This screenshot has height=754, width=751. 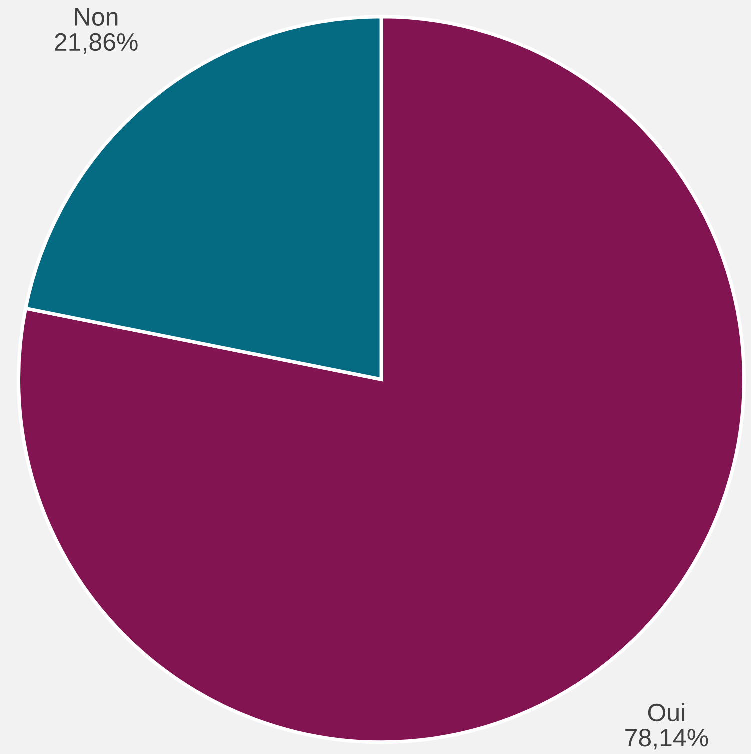 What do you see at coordinates (666, 712) in the screenshot?
I see `slice-label: Oui` at bounding box center [666, 712].